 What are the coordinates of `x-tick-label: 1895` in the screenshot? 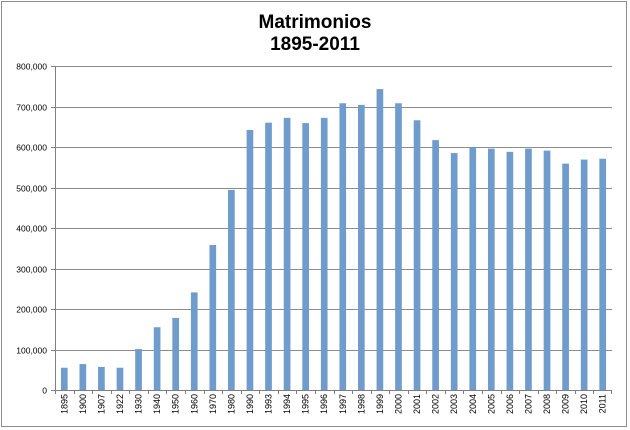 It's located at (64, 404).